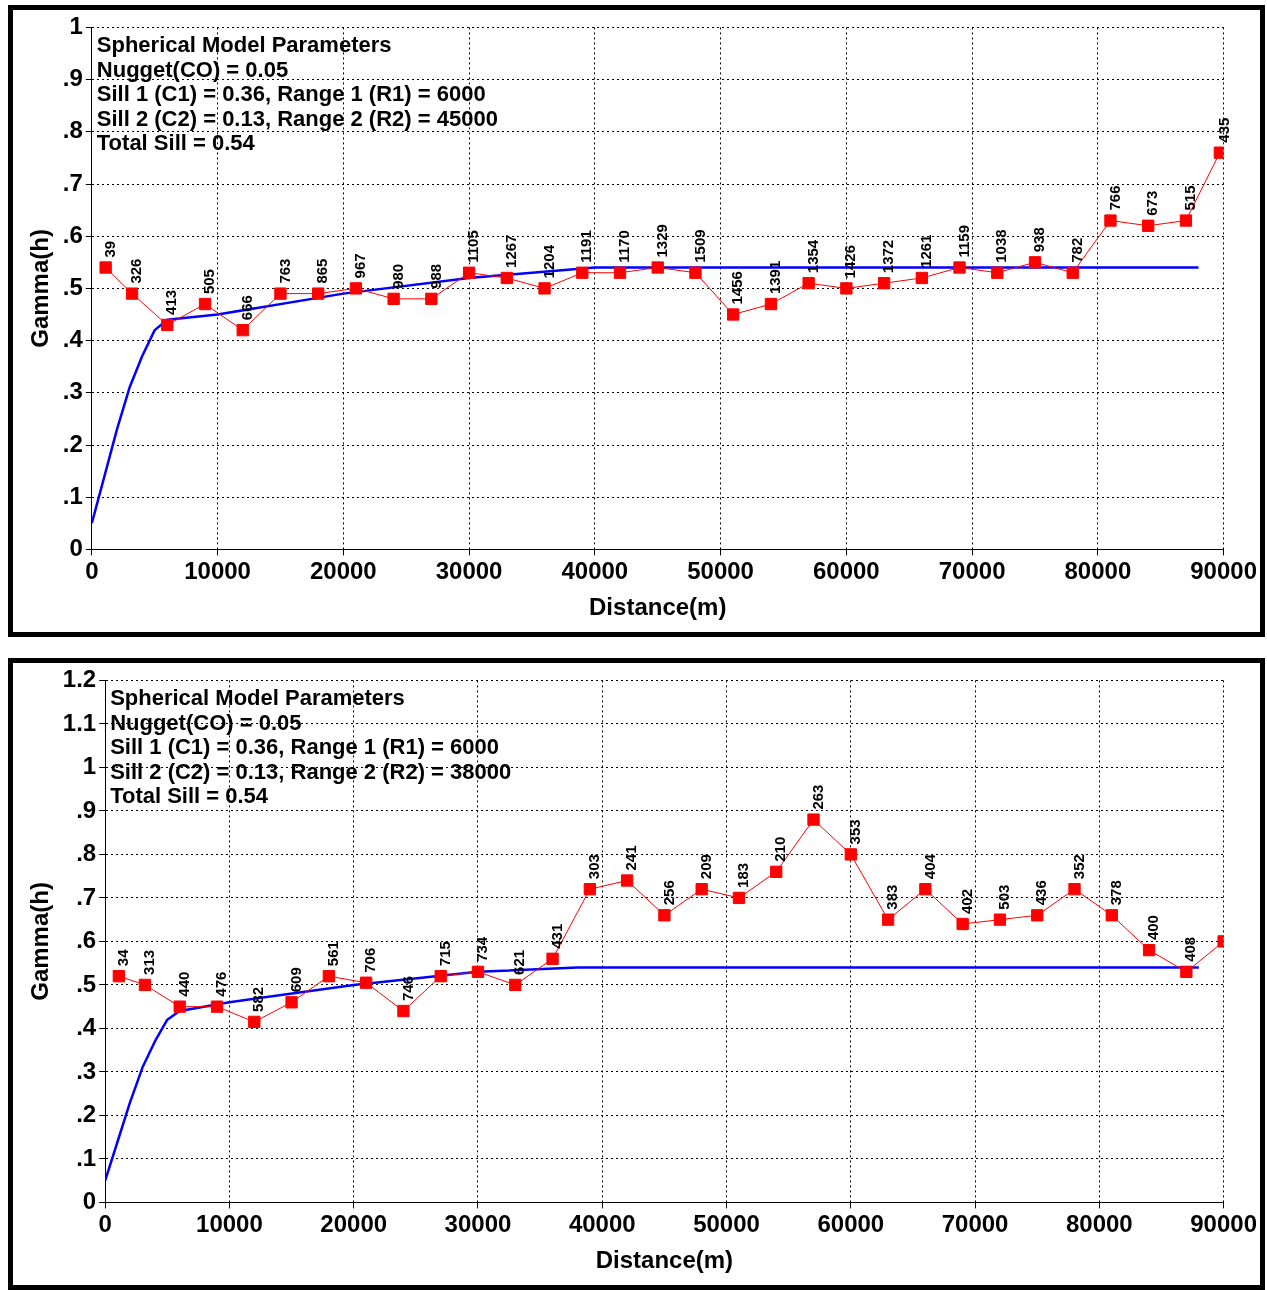 The image size is (1267, 1290). What do you see at coordinates (892, 897) in the screenshot?
I see `annotation: 383` at bounding box center [892, 897].